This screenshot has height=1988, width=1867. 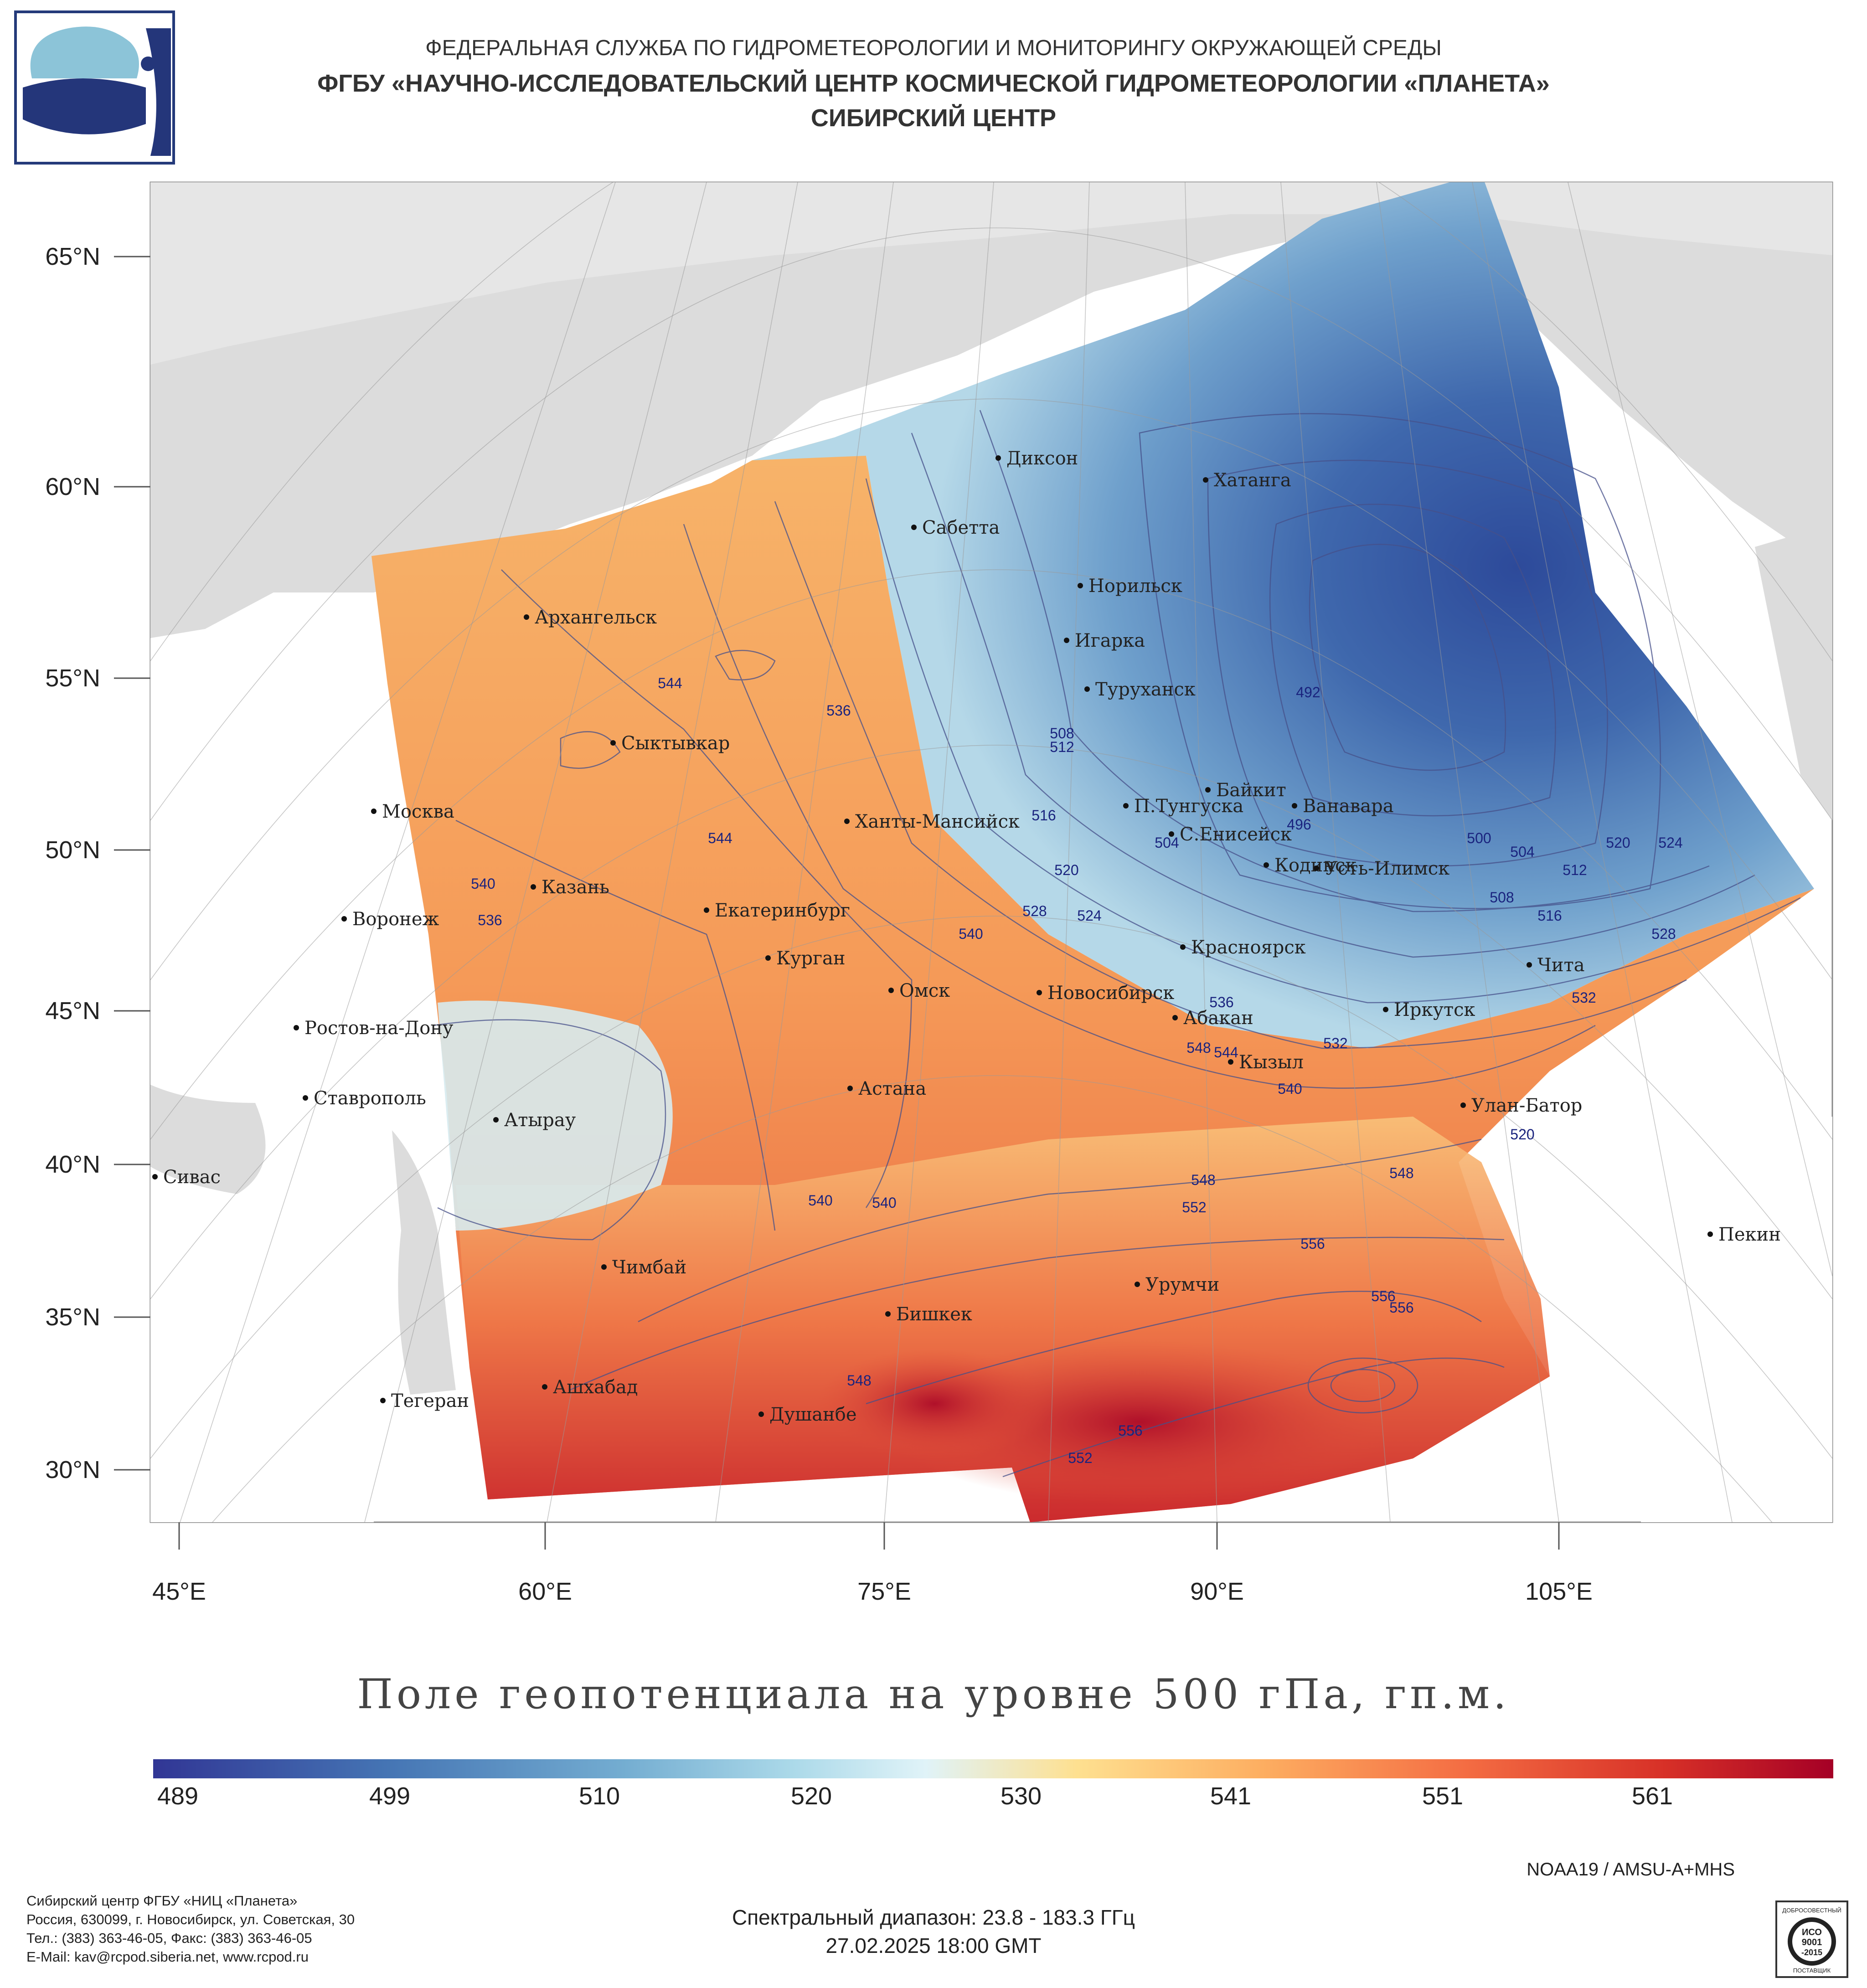 I want to click on hot-core-south, so click(x=934, y=1403).